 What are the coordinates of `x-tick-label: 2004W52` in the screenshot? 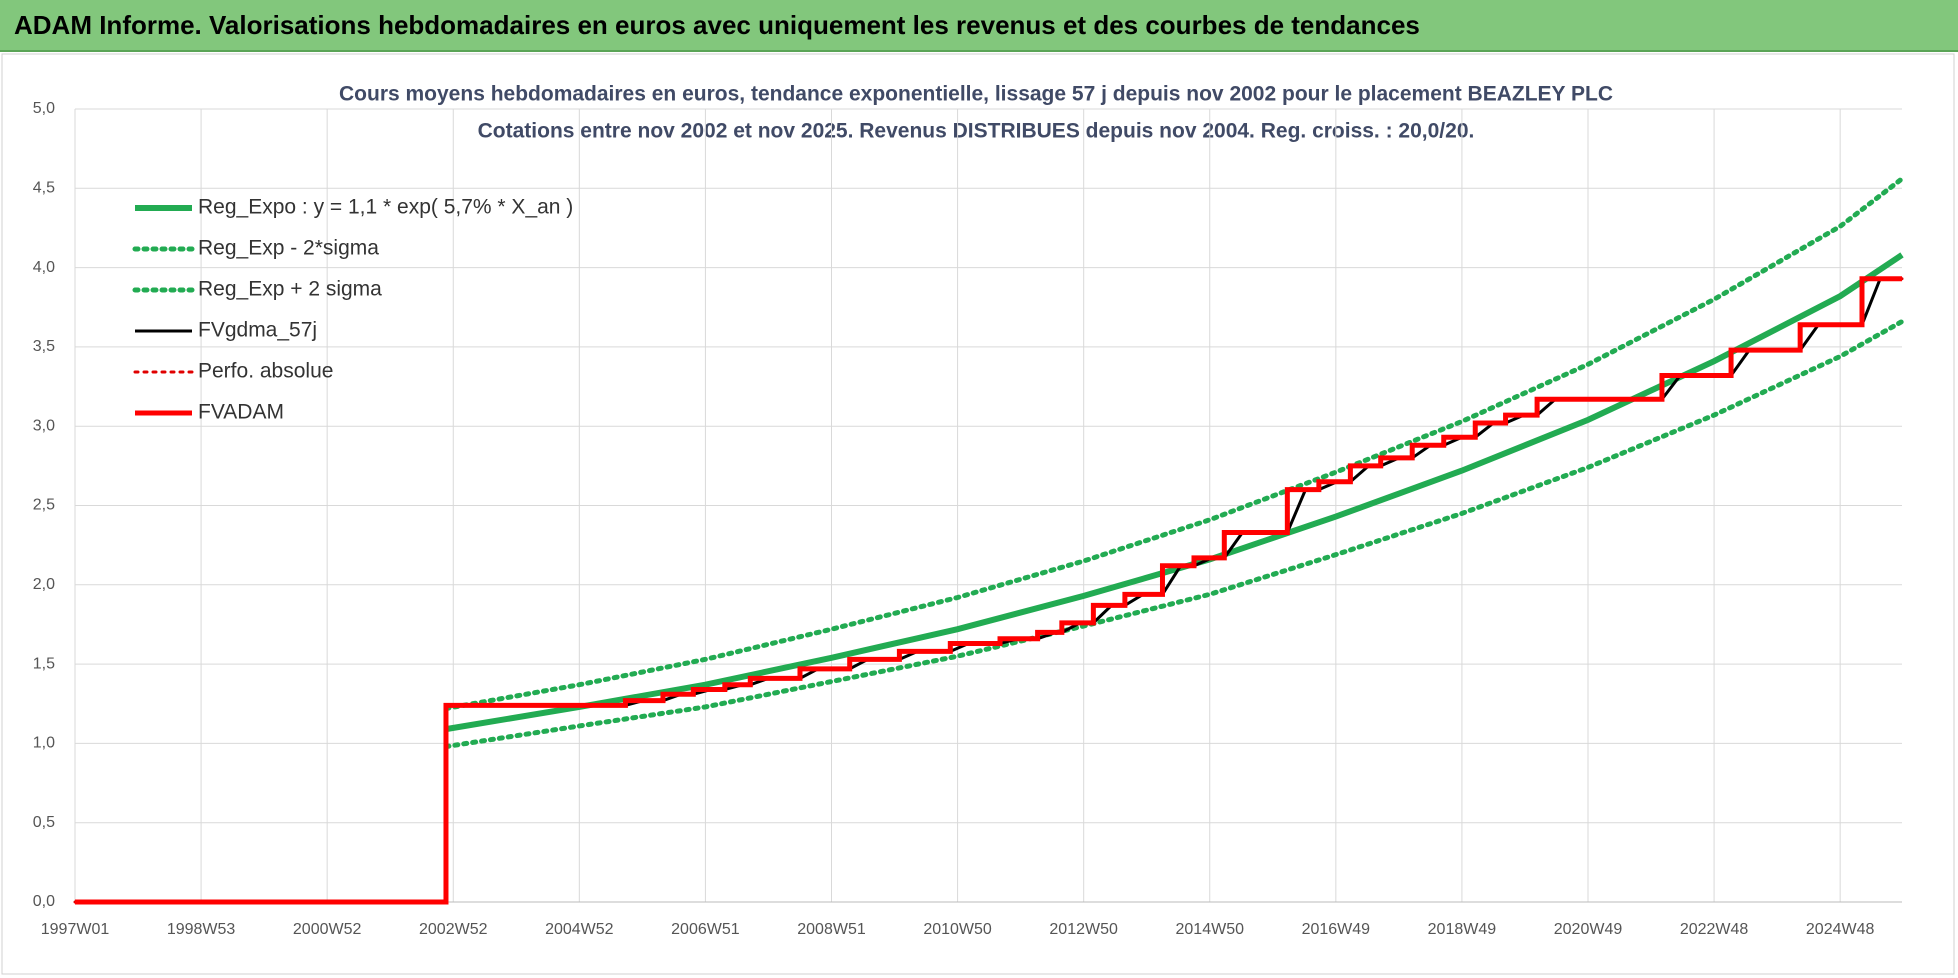 It's located at (579, 929).